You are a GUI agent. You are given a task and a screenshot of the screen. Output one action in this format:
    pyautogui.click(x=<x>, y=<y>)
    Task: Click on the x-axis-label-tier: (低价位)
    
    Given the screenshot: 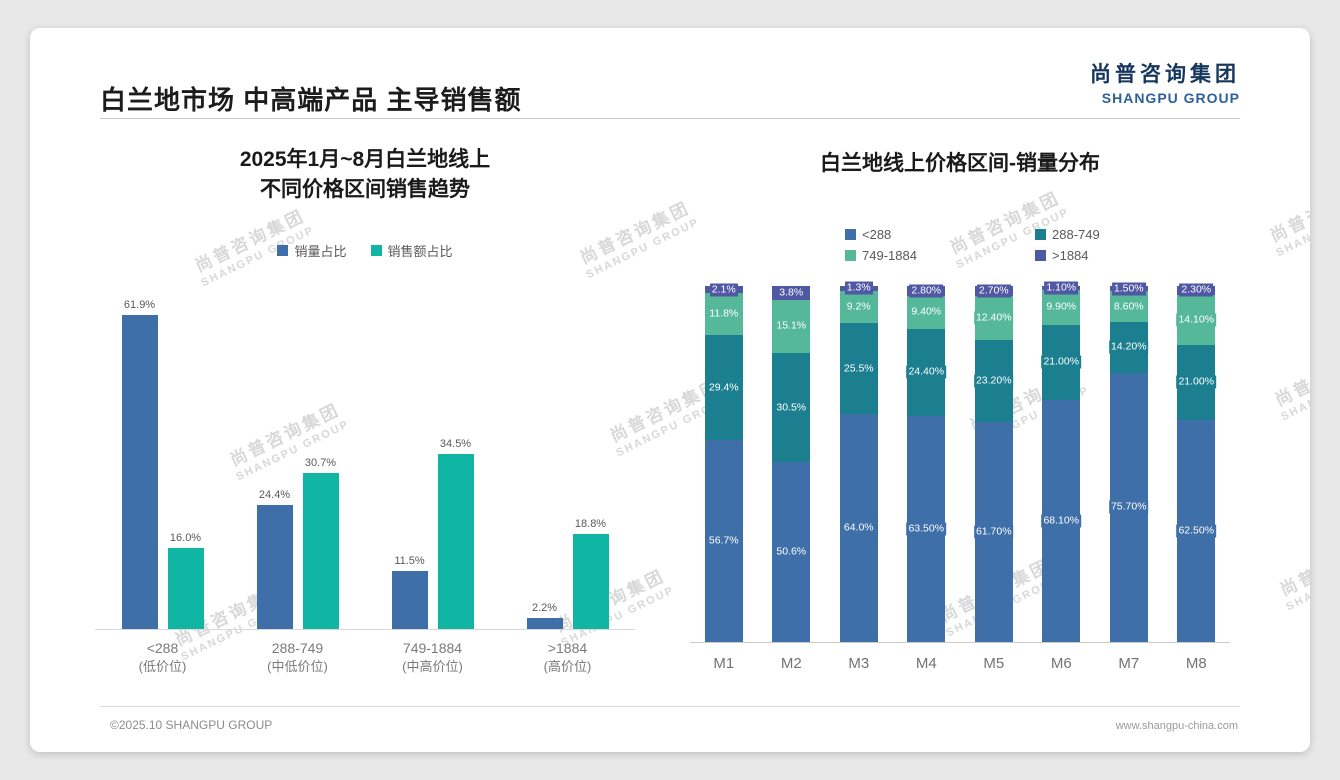 What is the action you would take?
    pyautogui.click(x=162, y=666)
    